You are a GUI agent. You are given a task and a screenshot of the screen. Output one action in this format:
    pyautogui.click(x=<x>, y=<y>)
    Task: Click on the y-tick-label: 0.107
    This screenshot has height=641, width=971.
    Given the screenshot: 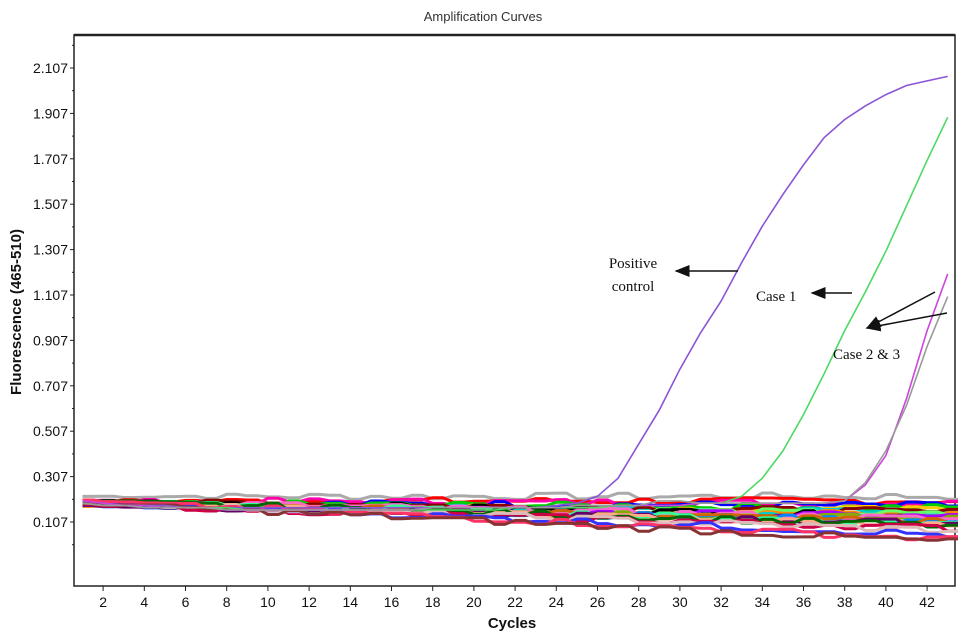 What is the action you would take?
    pyautogui.click(x=50, y=522)
    